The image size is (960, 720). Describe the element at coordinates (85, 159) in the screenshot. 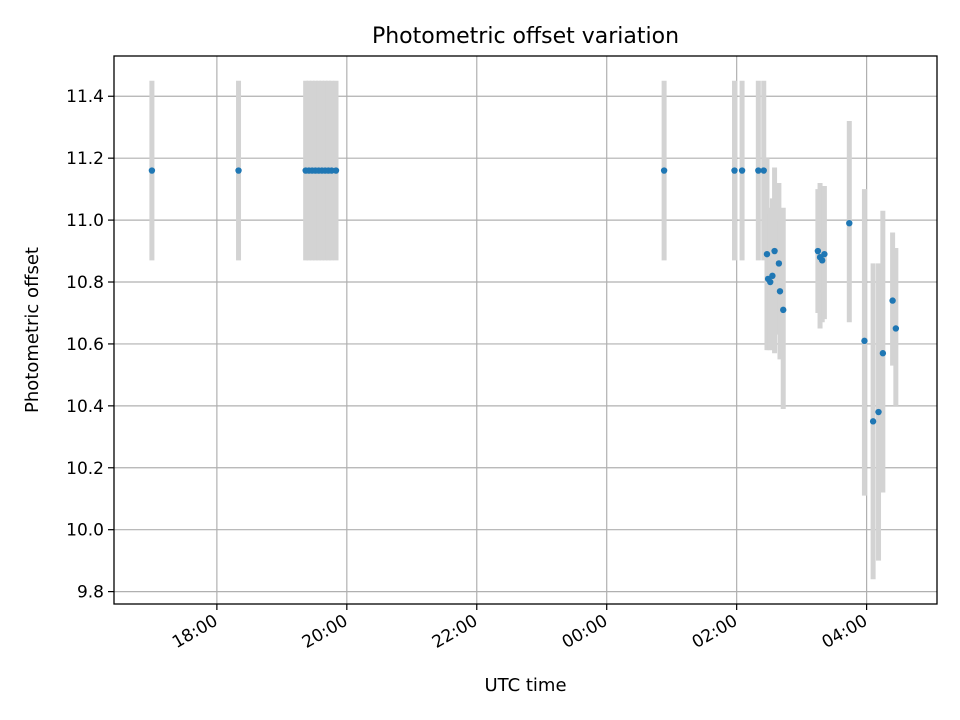

I see `y-tick-label: 11.2` at that location.